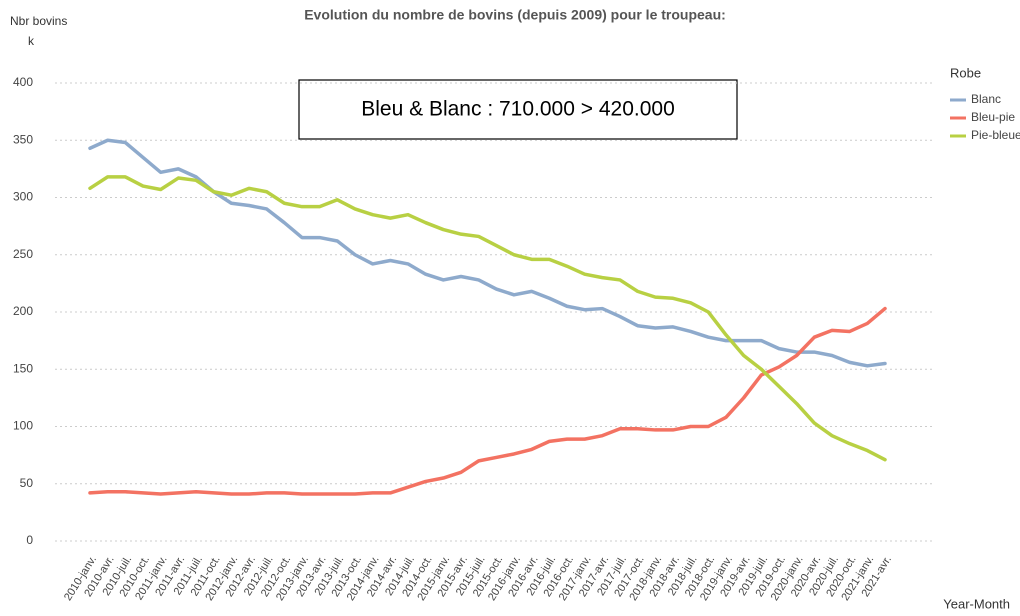  I want to click on legend-title: Robe, so click(965, 72).